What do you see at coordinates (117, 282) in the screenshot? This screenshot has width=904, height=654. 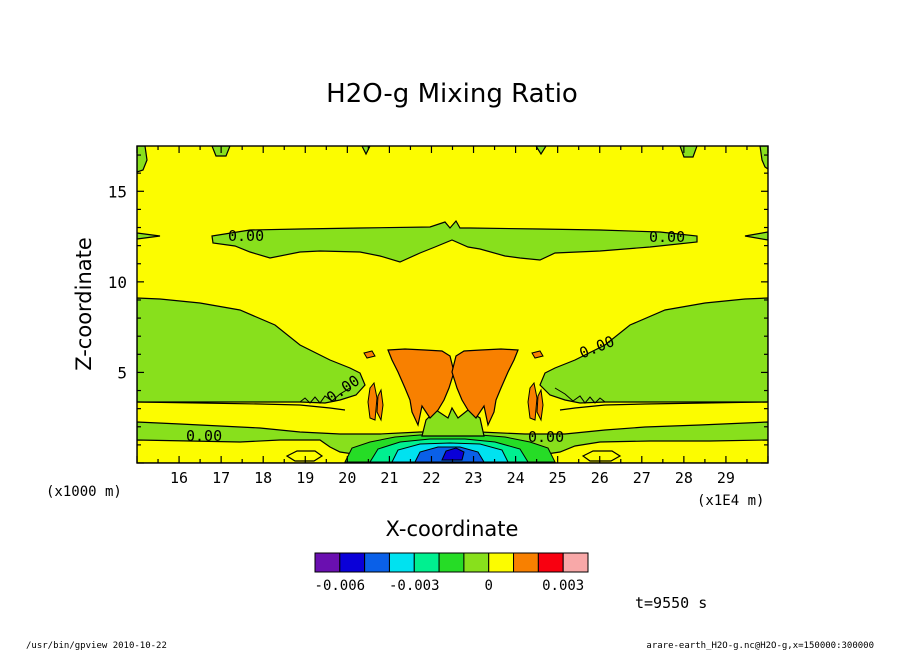 I see `y-tick-label: 10` at bounding box center [117, 282].